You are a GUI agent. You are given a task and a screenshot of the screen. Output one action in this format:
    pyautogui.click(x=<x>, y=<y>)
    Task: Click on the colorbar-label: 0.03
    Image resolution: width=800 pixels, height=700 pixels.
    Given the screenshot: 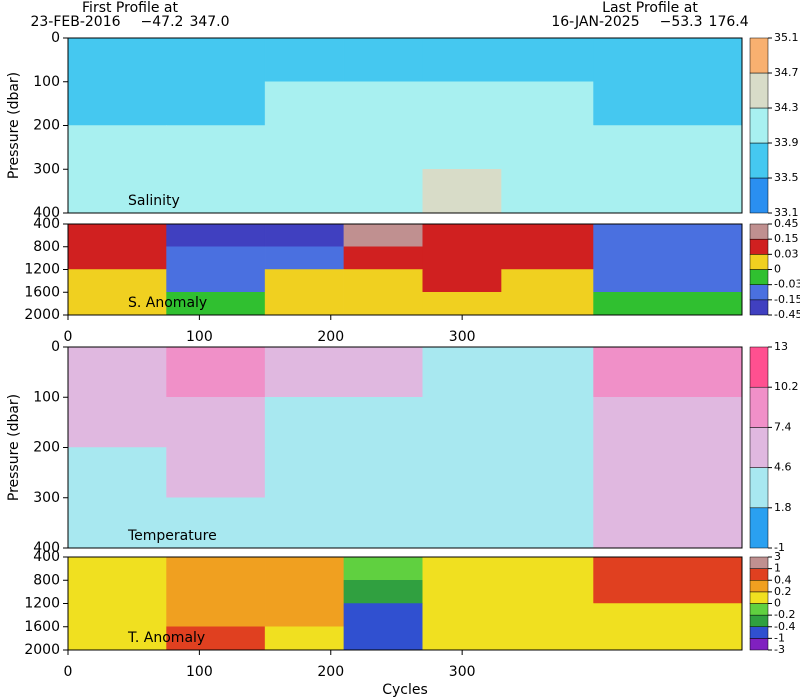 What is the action you would take?
    pyautogui.click(x=786, y=253)
    